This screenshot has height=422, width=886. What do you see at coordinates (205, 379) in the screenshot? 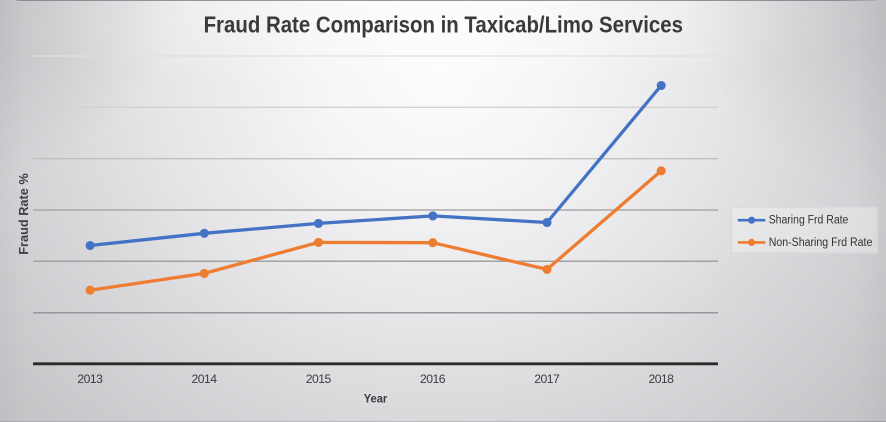
I see `svg-text: 2014` at bounding box center [205, 379].